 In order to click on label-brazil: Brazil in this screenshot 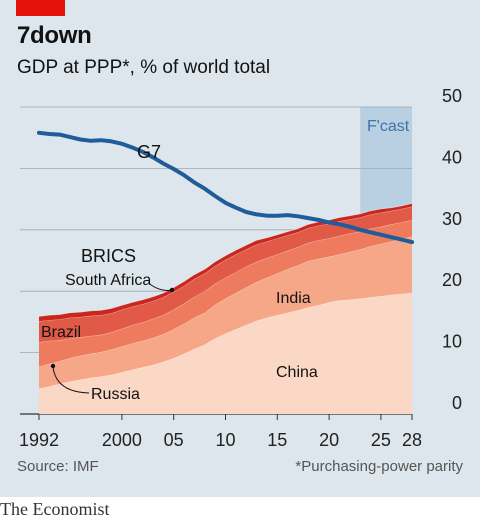, I will do `click(61, 332)`.